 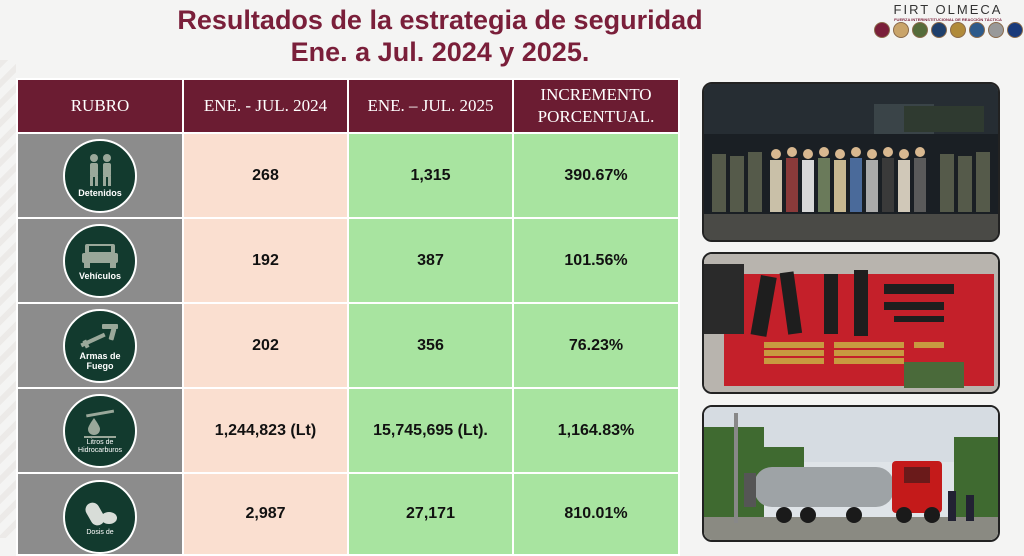 I want to click on rubro-label: Litros de Hidrocarburos, so click(x=100, y=446).